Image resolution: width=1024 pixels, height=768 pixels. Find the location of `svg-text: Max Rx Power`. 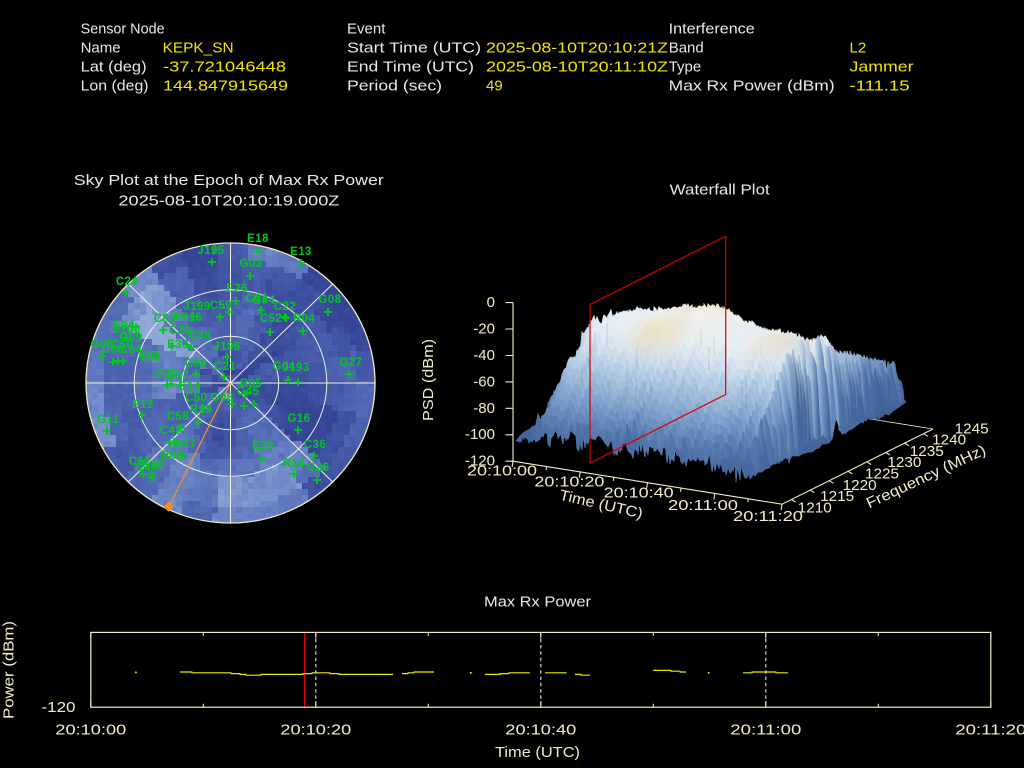

svg-text: Max Rx Power is located at coordinates (537, 602).